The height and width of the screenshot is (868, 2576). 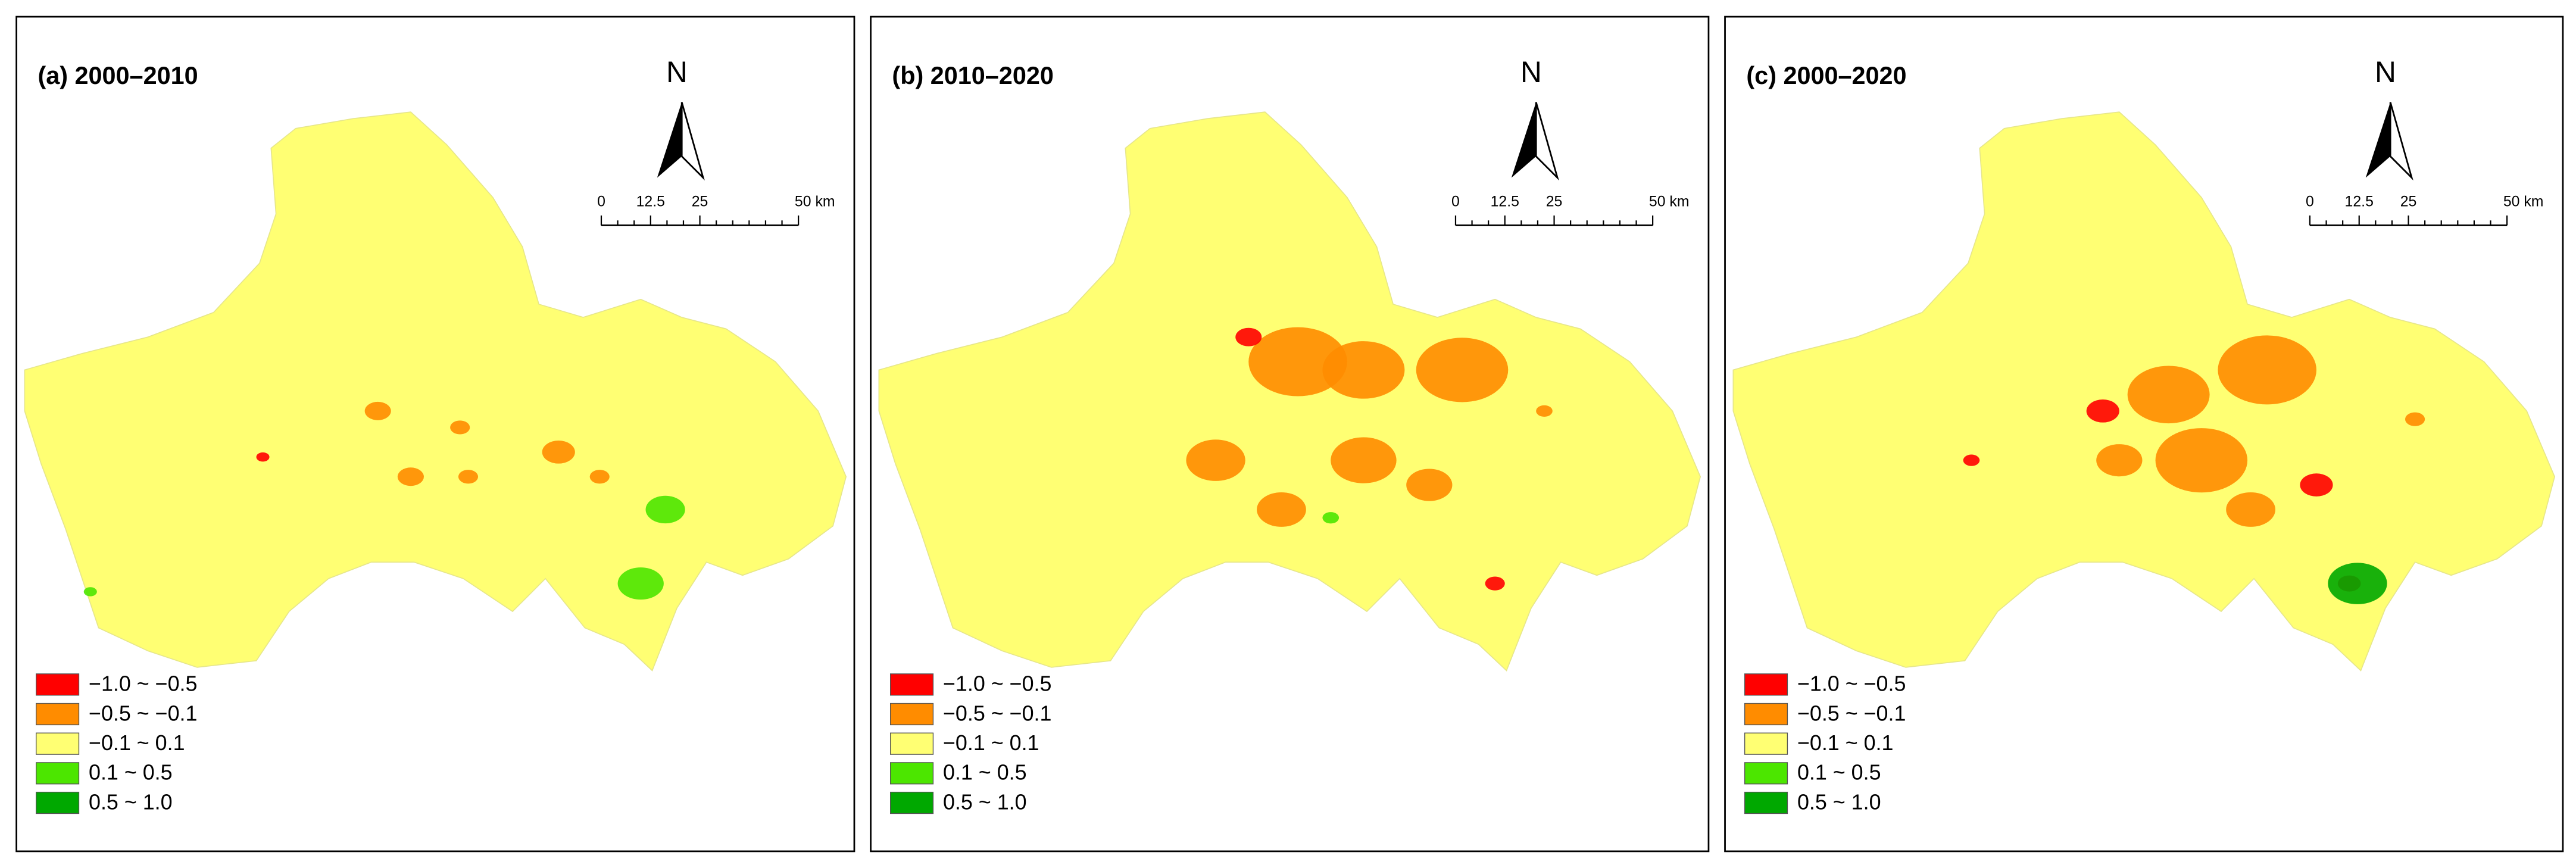 What do you see at coordinates (1826, 75) in the screenshot?
I see `panel-title: (c) 2000–2020` at bounding box center [1826, 75].